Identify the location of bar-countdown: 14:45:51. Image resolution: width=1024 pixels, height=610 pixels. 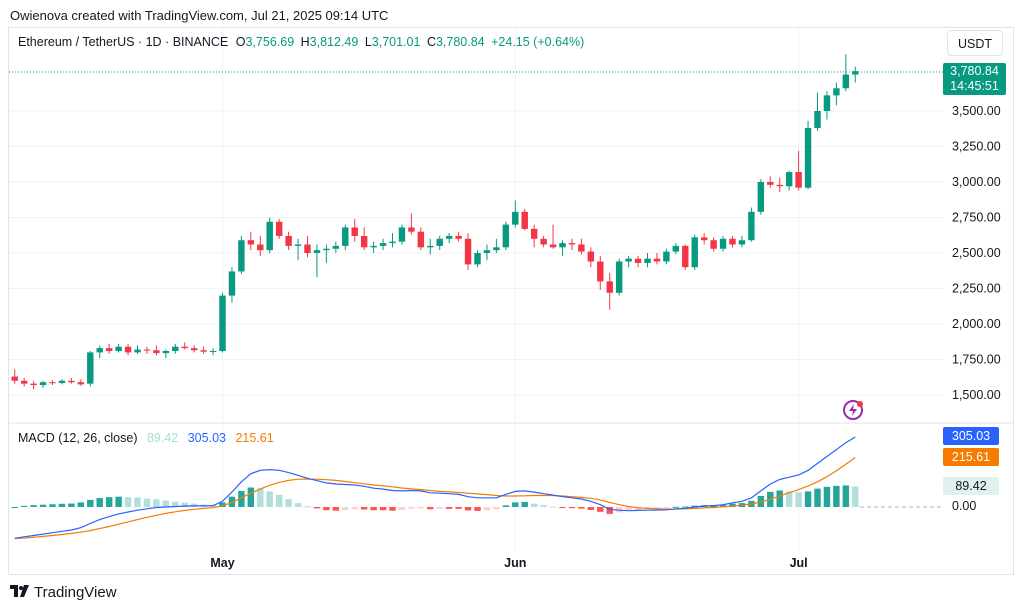
(974, 86).